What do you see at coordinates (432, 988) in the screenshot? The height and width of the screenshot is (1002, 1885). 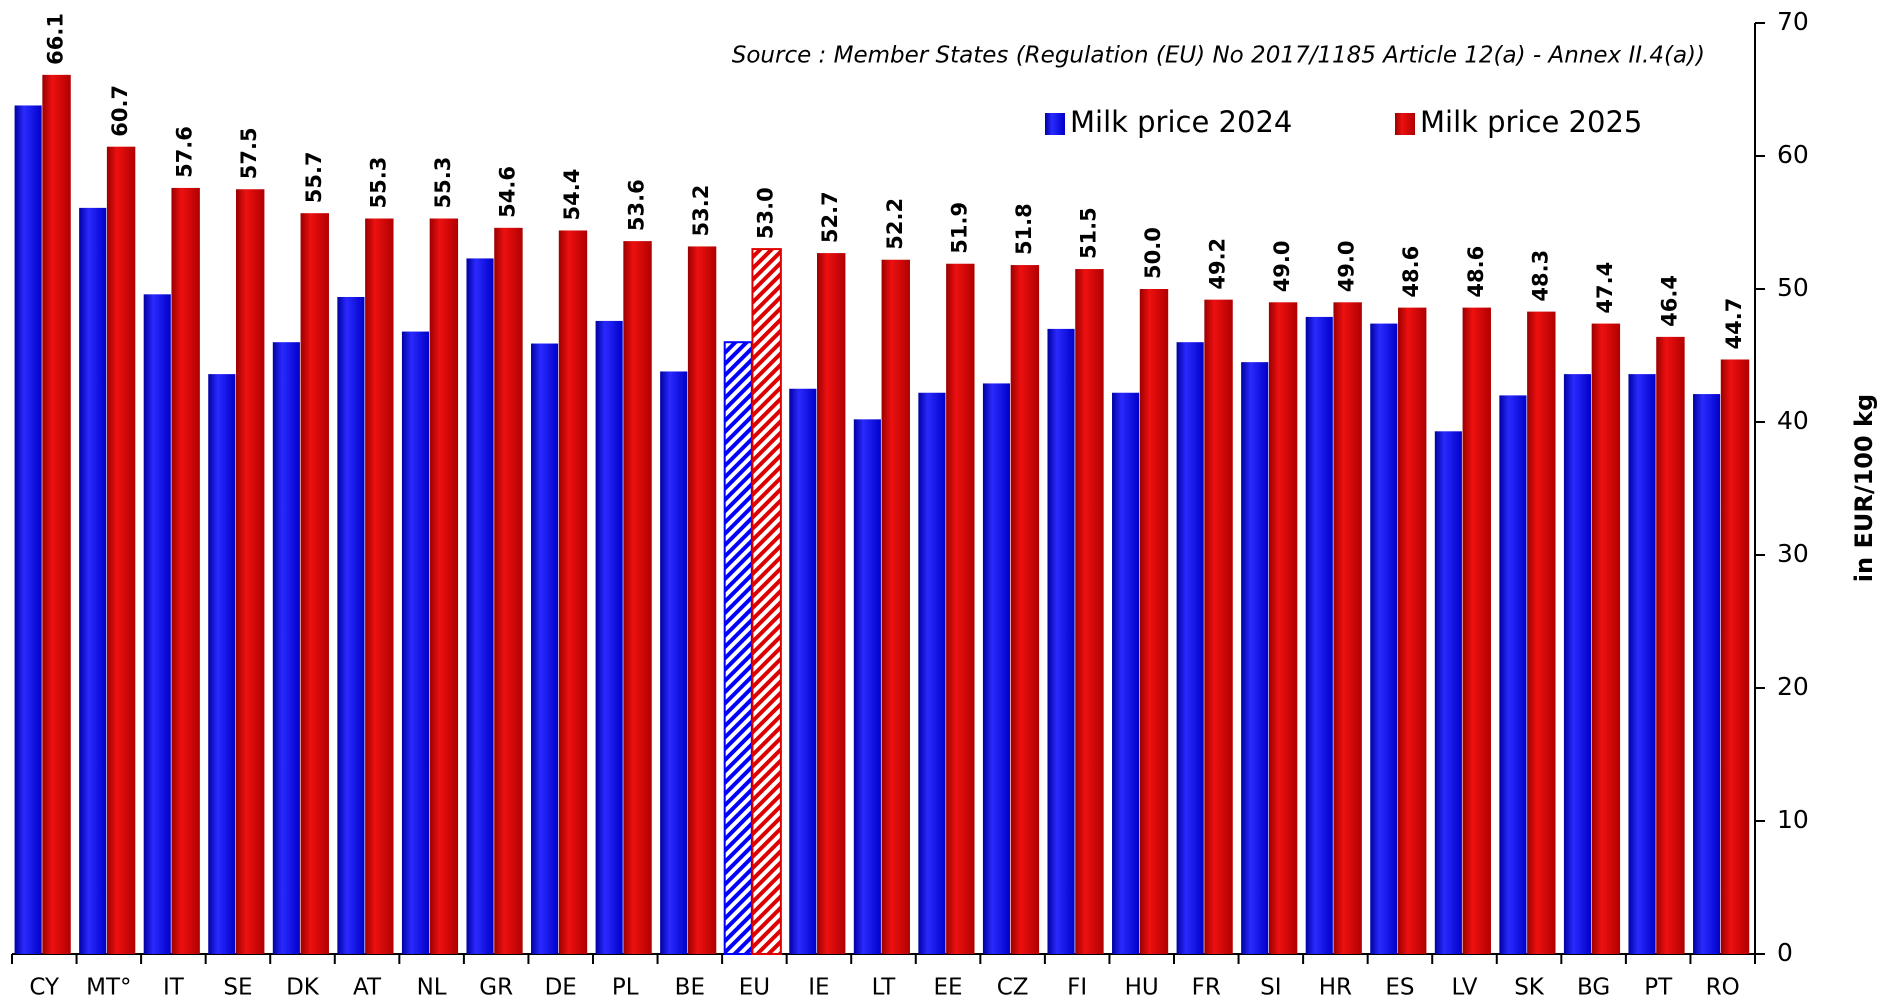 I see `x-tick-label: NL` at bounding box center [432, 988].